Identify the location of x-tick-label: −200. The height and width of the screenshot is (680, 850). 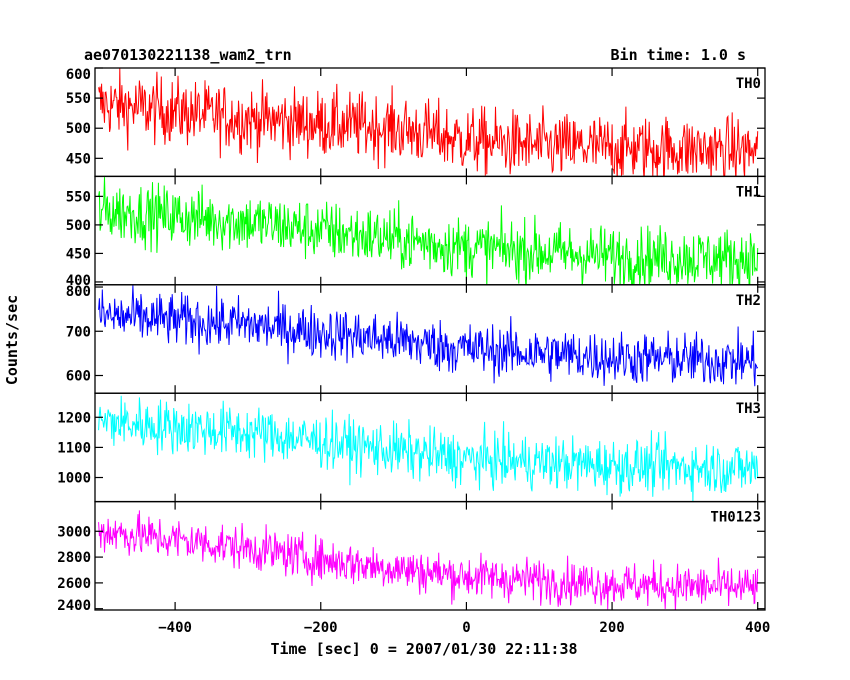
(321, 628).